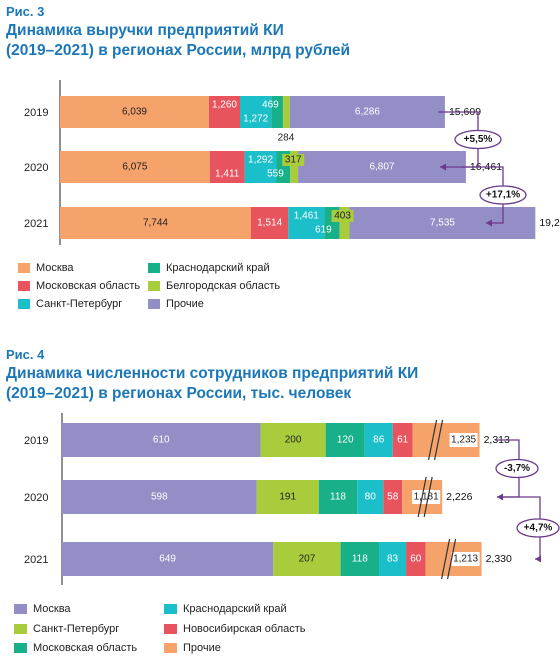  I want to click on fig3-segment-label: 6,286, so click(367, 112).